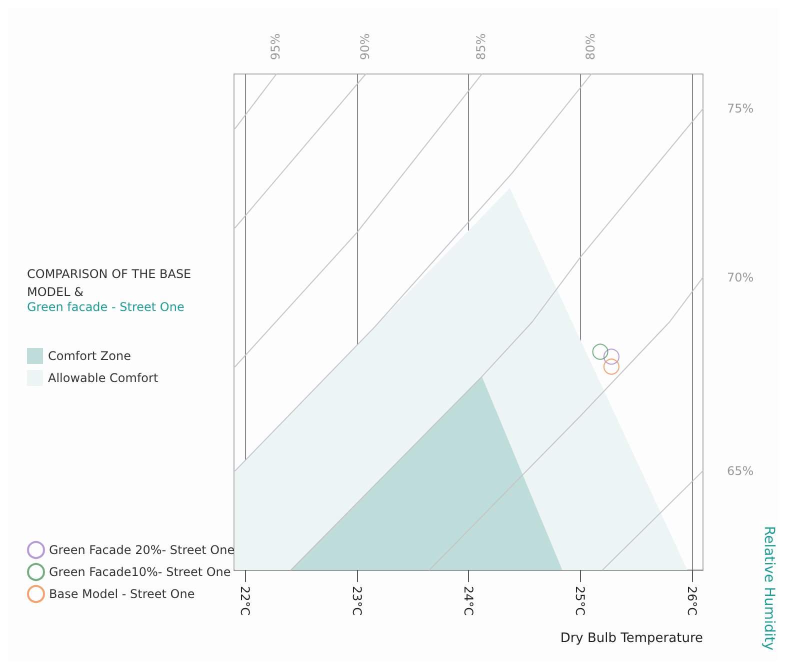 The height and width of the screenshot is (669, 787). I want to click on text: 90%, so click(365, 46).